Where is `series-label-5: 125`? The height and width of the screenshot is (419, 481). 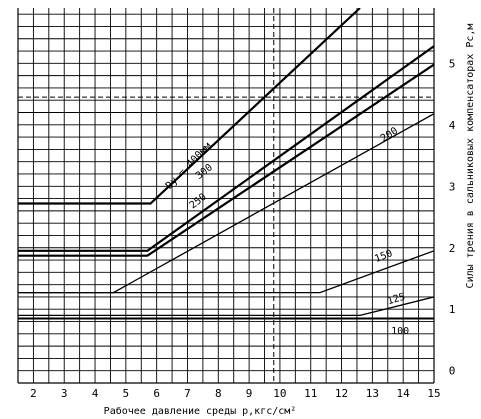 series-label-5: 125 is located at coordinates (396, 300).